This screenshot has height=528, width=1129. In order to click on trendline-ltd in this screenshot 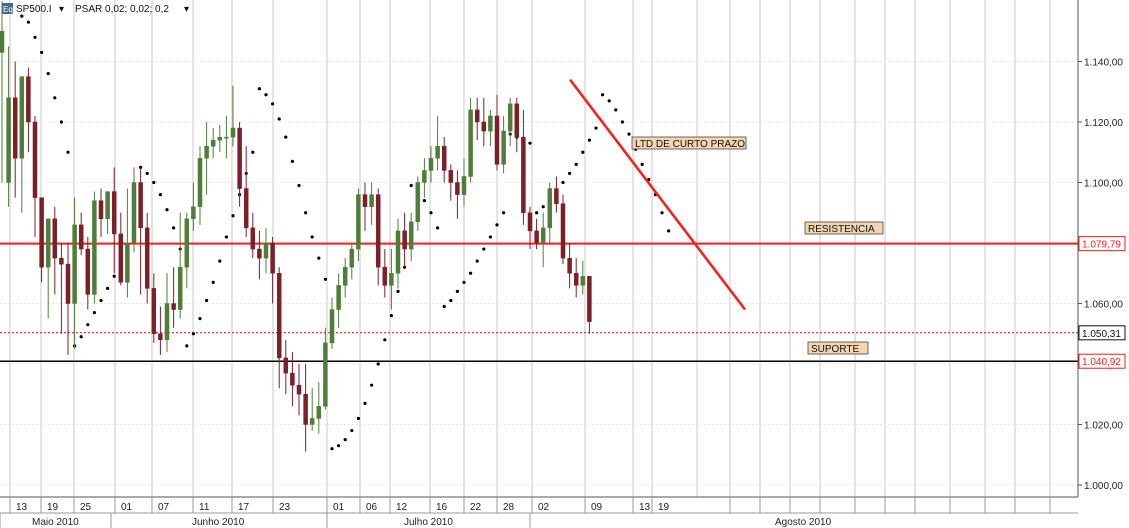, I will do `click(657, 194)`.